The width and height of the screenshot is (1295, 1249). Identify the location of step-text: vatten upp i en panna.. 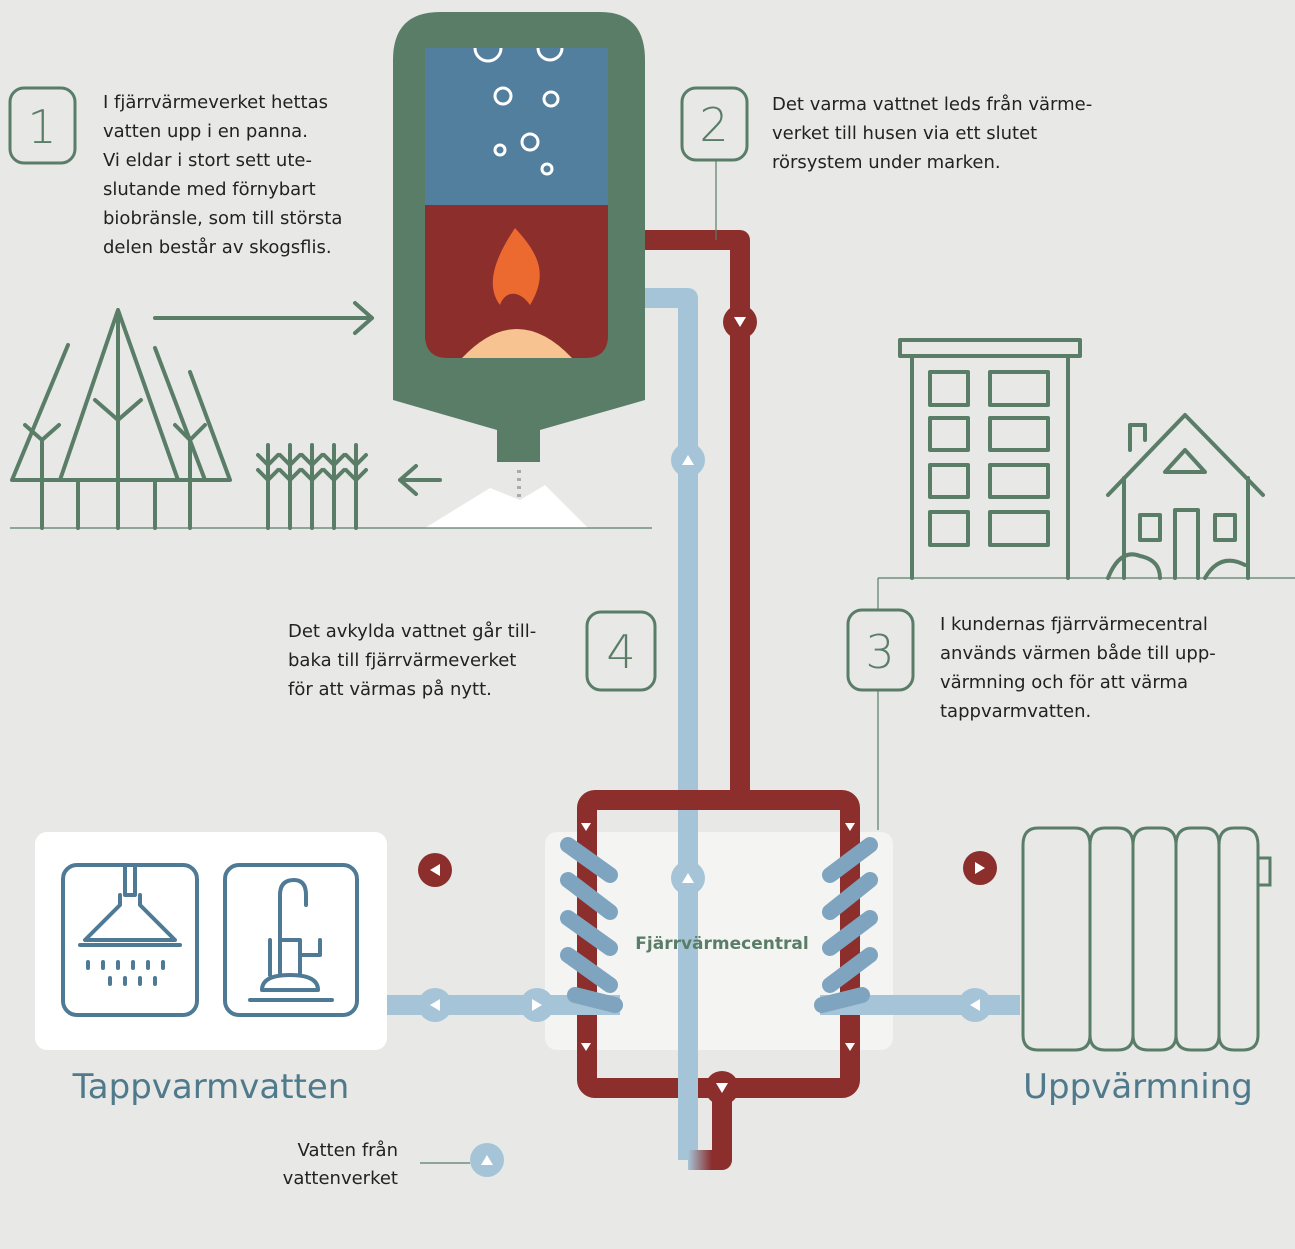
(205, 131).